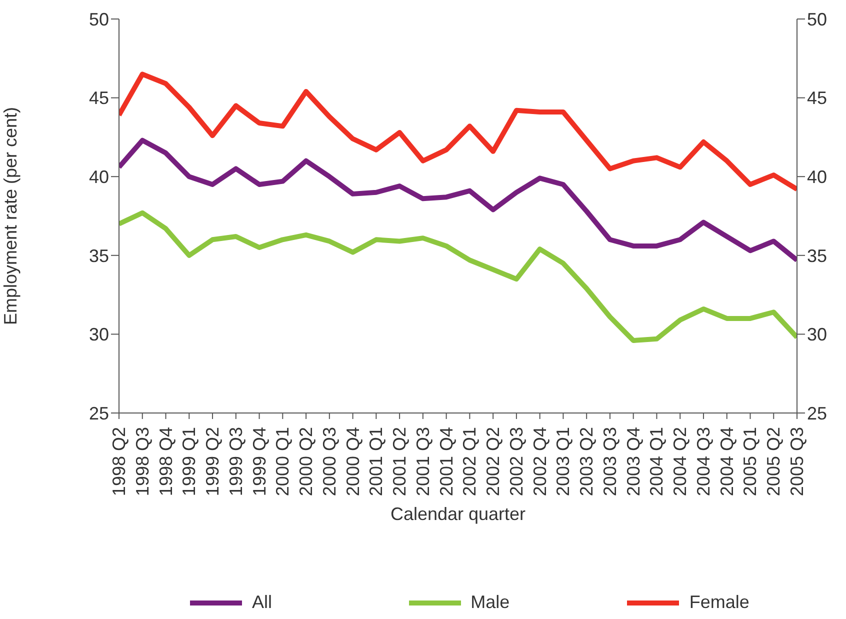 This screenshot has width=846, height=619. I want to click on y-tick-label: 30, so click(98, 334).